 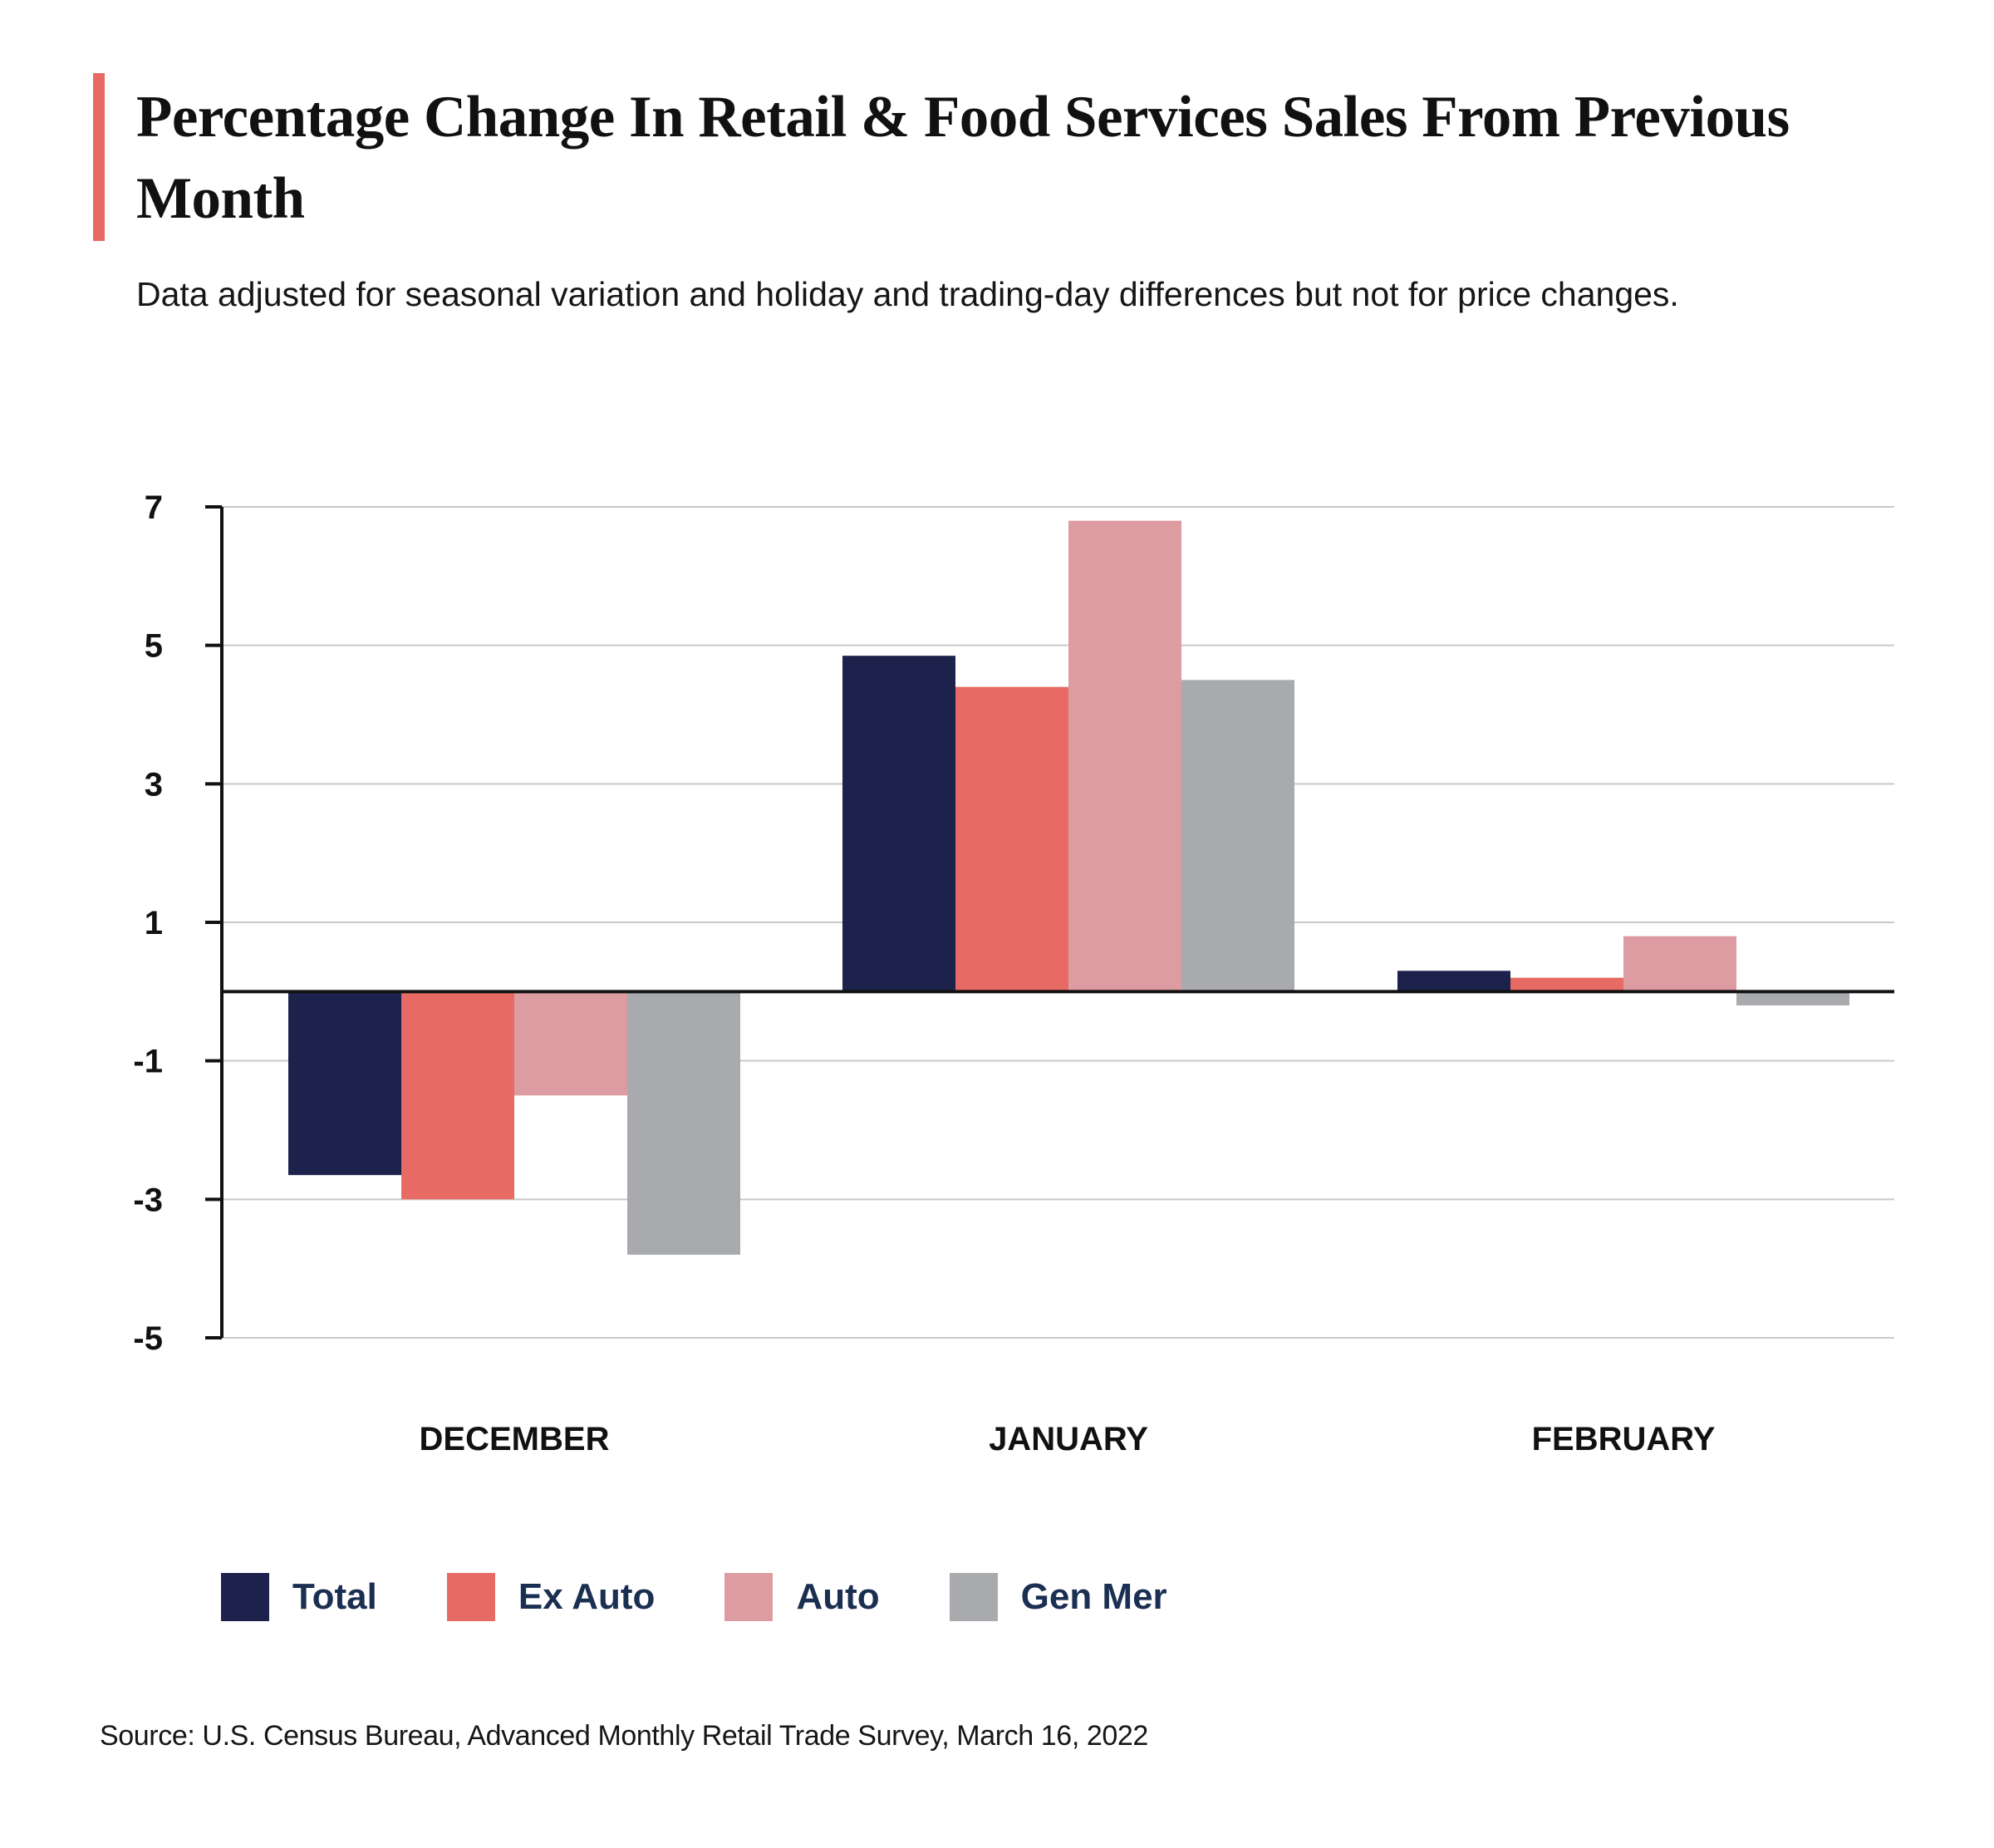 I want to click on chart-legend: Total Ex Auto Auto Gen Mer, so click(x=729, y=1597).